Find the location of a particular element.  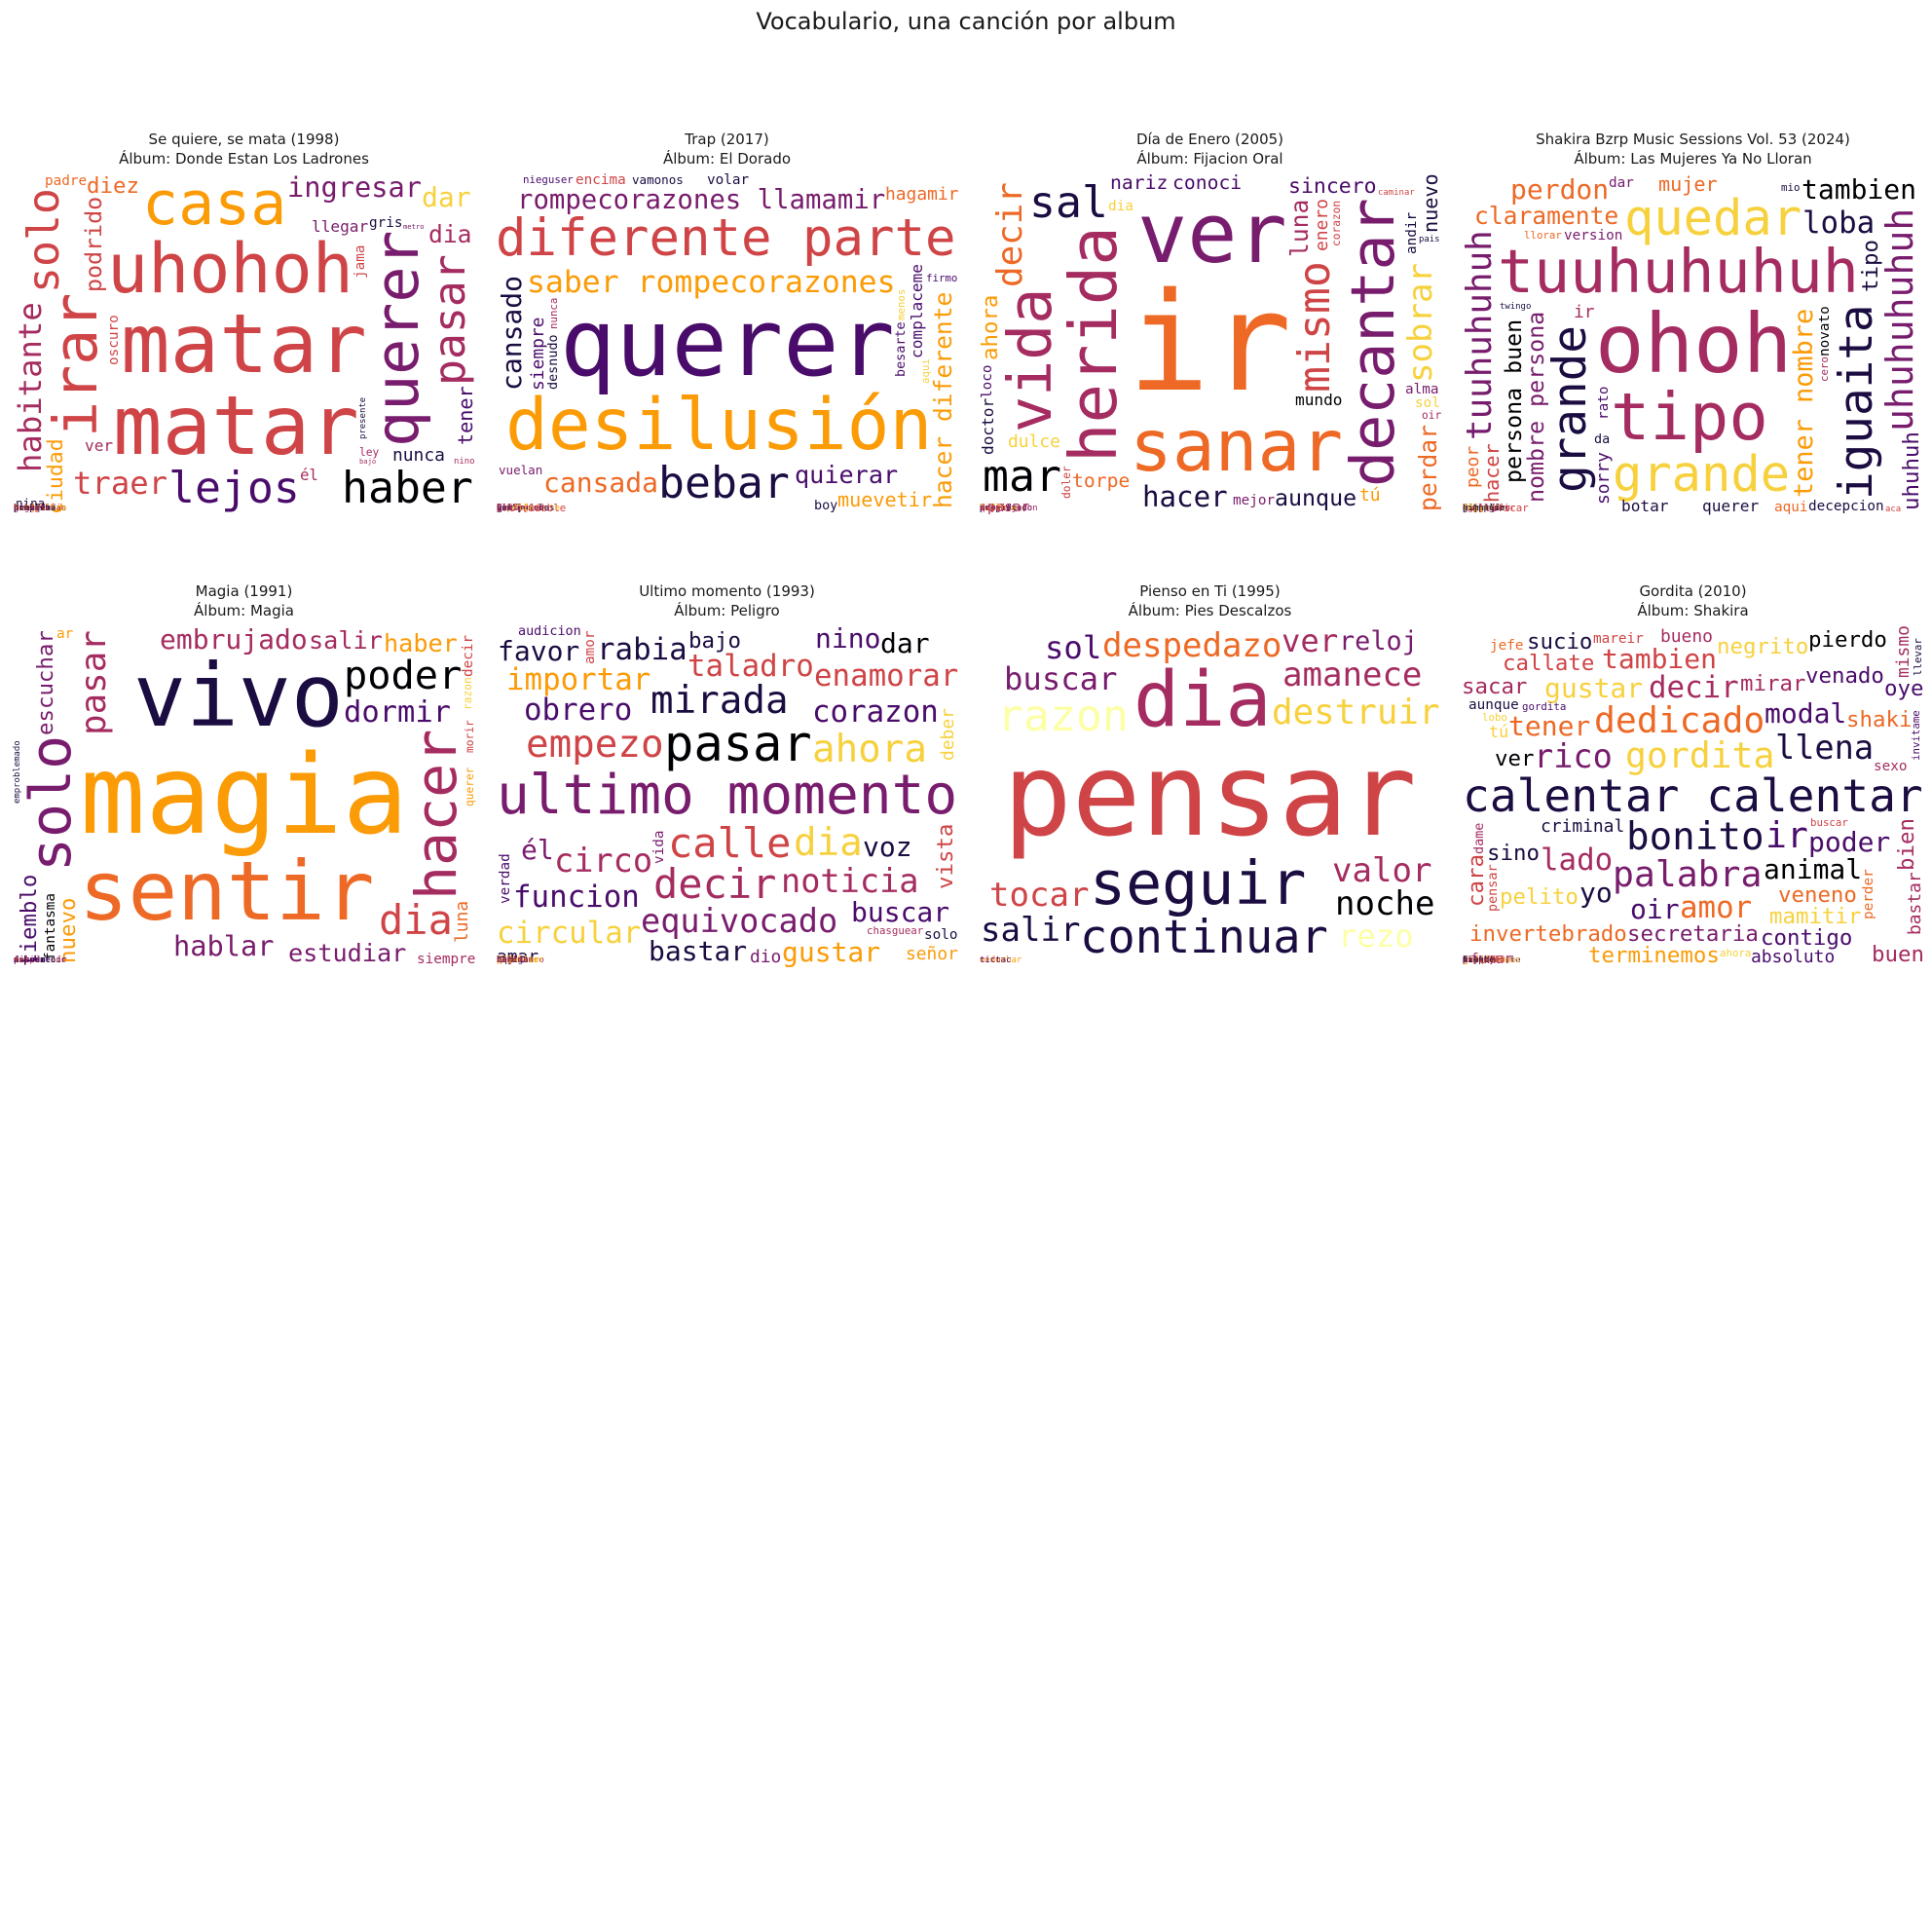

word-mark: ladito is located at coordinates (1479, 960).